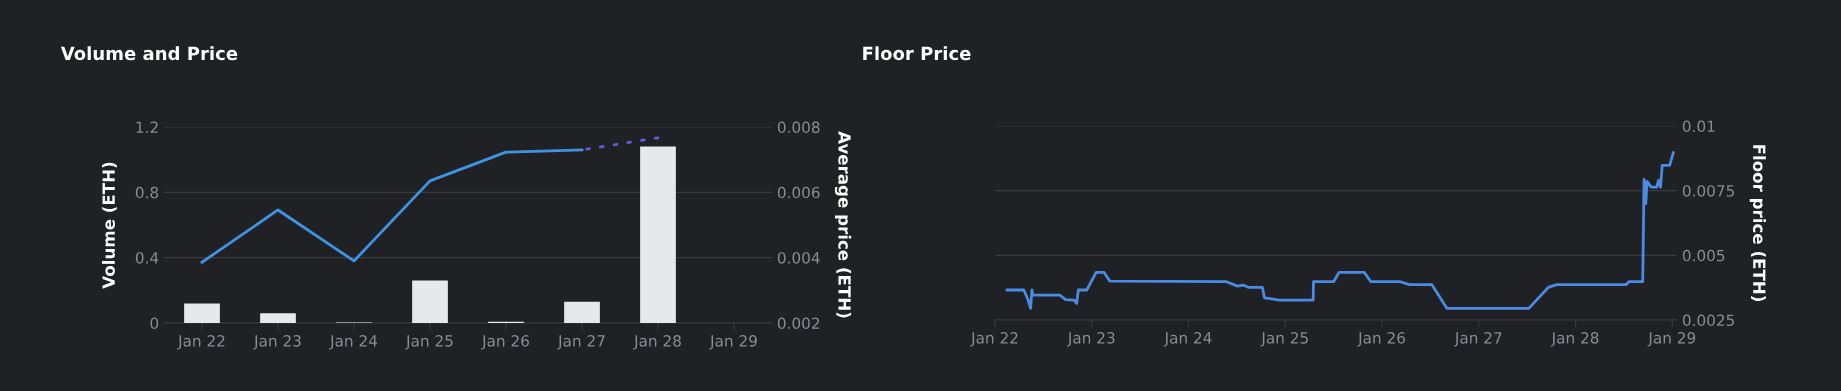  Describe the element at coordinates (798, 258) in the screenshot. I see `y2-tick-label: 0.004` at that location.